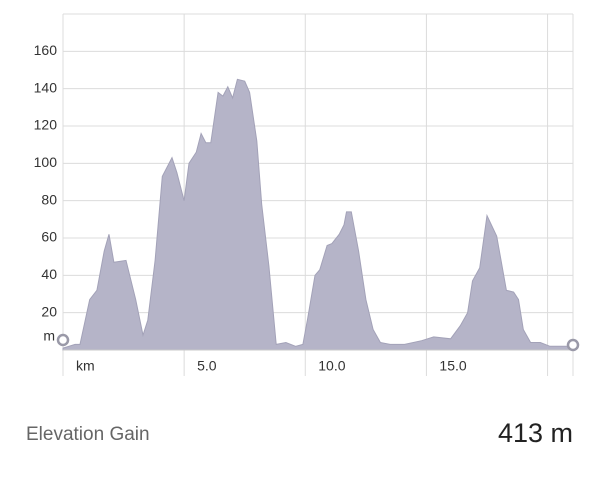 The width and height of the screenshot is (600, 481). I want to click on y-tick-label: m, so click(49, 336).